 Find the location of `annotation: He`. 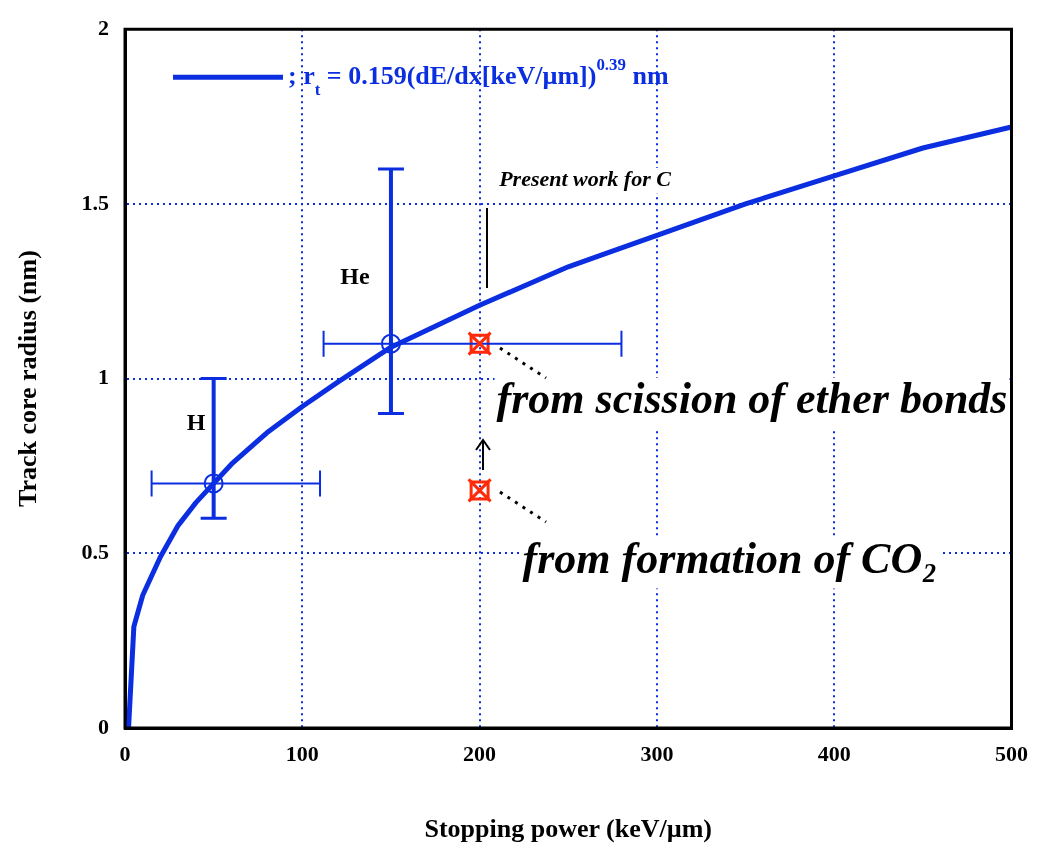

annotation: He is located at coordinates (355, 276).